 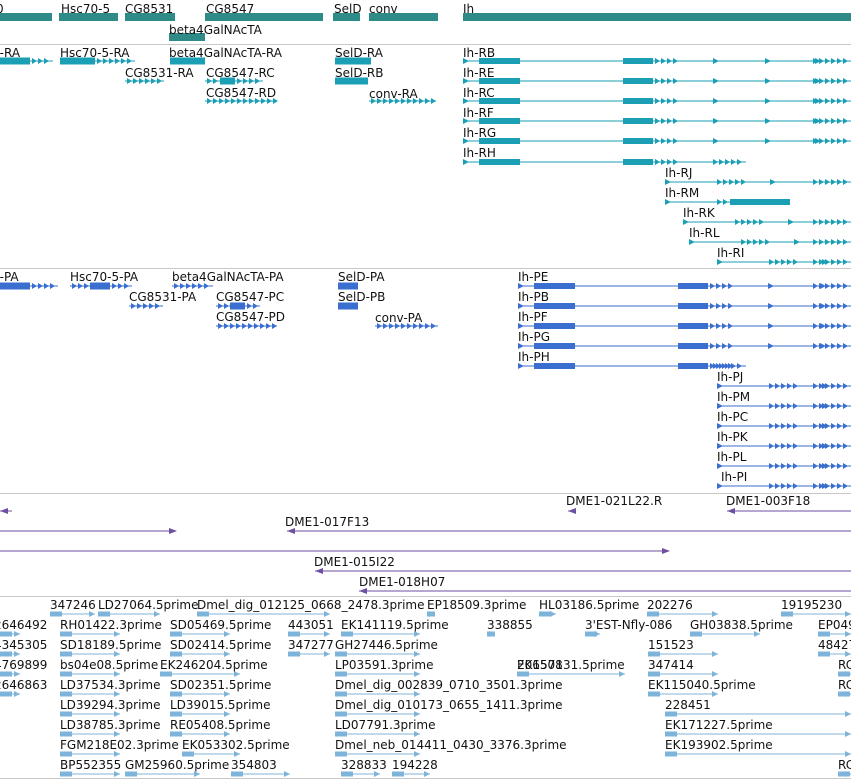 I want to click on ih-protein-4-exon, so click(x=554, y=346).